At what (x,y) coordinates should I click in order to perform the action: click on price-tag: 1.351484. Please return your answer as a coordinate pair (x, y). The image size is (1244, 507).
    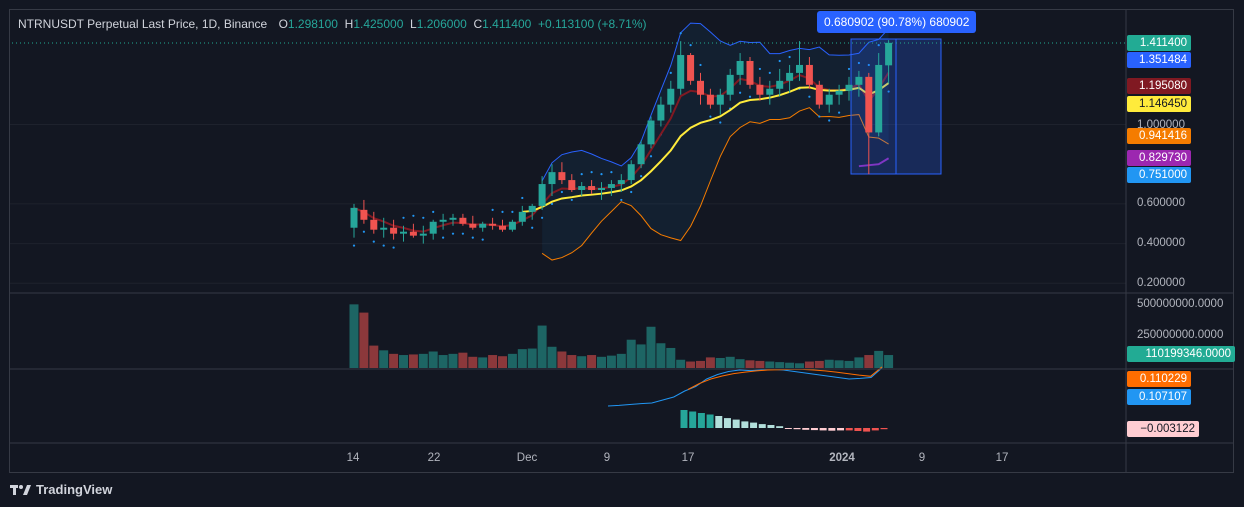
    Looking at the image, I should click on (1159, 60).